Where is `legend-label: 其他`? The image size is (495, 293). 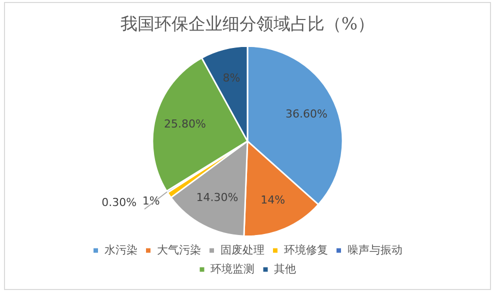 legend-label: 其他 is located at coordinates (285, 269).